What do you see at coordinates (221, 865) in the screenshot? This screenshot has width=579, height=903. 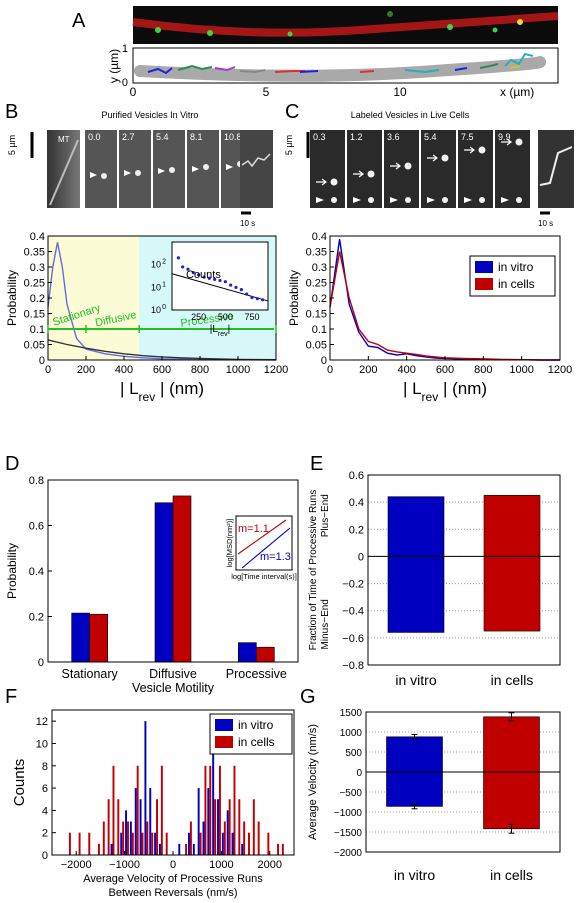 I see `panel-f-xtick-label: 1000` at bounding box center [221, 865].